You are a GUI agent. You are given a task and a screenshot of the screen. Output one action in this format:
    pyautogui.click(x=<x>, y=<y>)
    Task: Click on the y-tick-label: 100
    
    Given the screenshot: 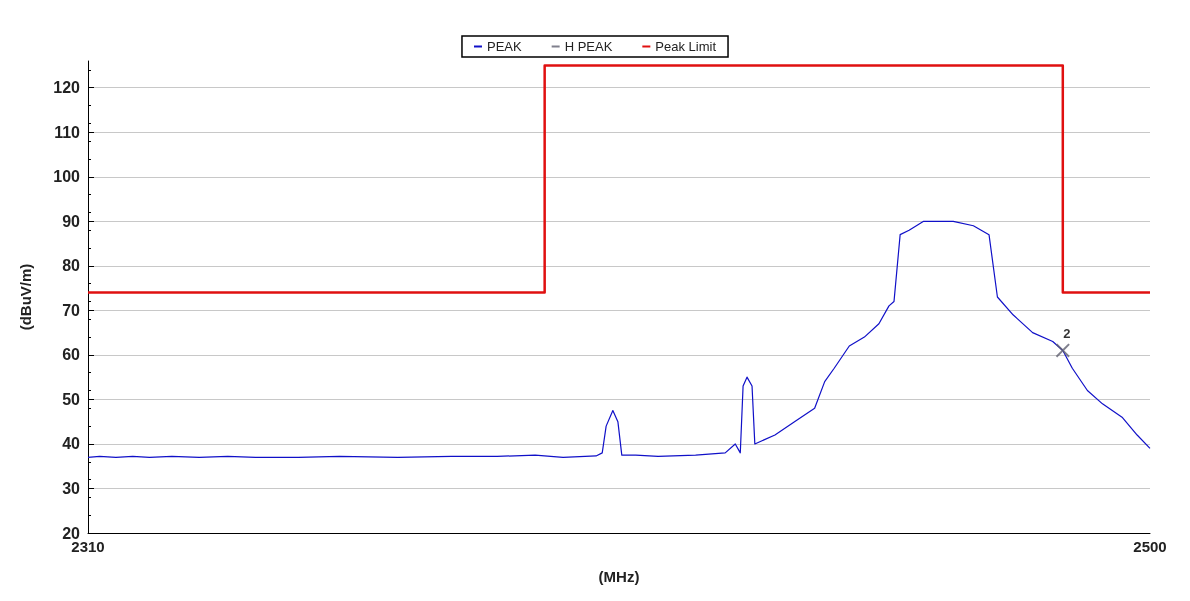 What is the action you would take?
    pyautogui.click(x=67, y=177)
    